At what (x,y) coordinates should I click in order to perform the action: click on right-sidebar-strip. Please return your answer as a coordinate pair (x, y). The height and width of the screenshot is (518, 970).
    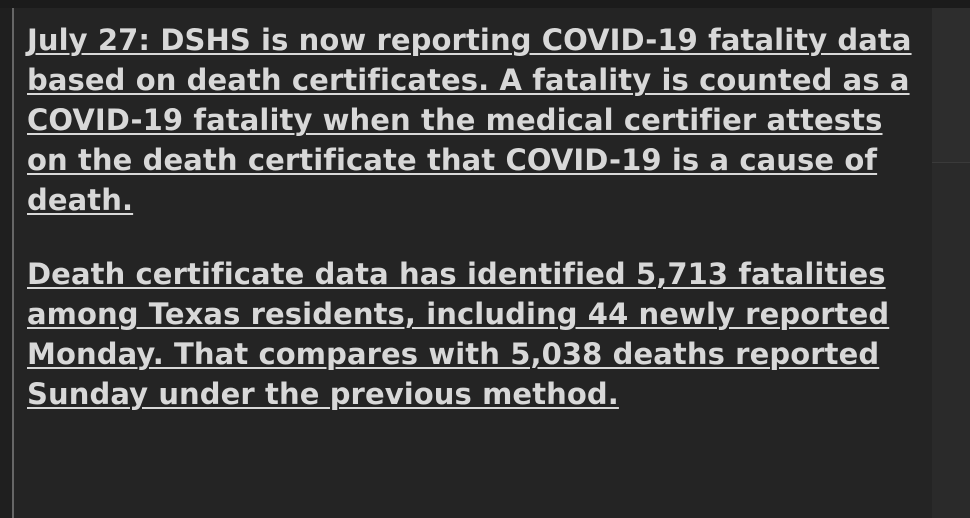
    Looking at the image, I should click on (951, 263).